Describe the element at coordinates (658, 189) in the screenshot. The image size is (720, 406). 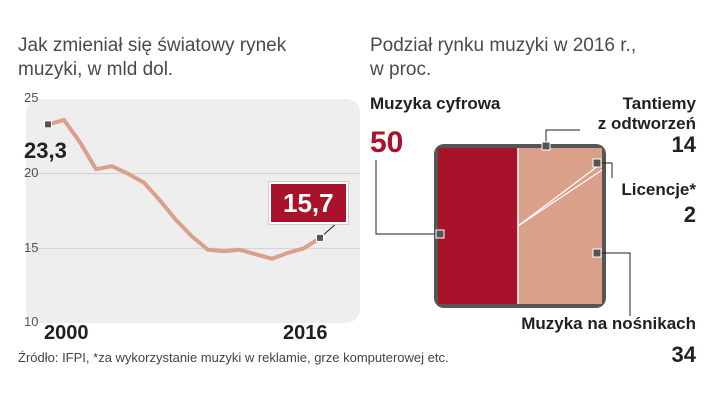
I see `label-licencje: Licencje*` at that location.